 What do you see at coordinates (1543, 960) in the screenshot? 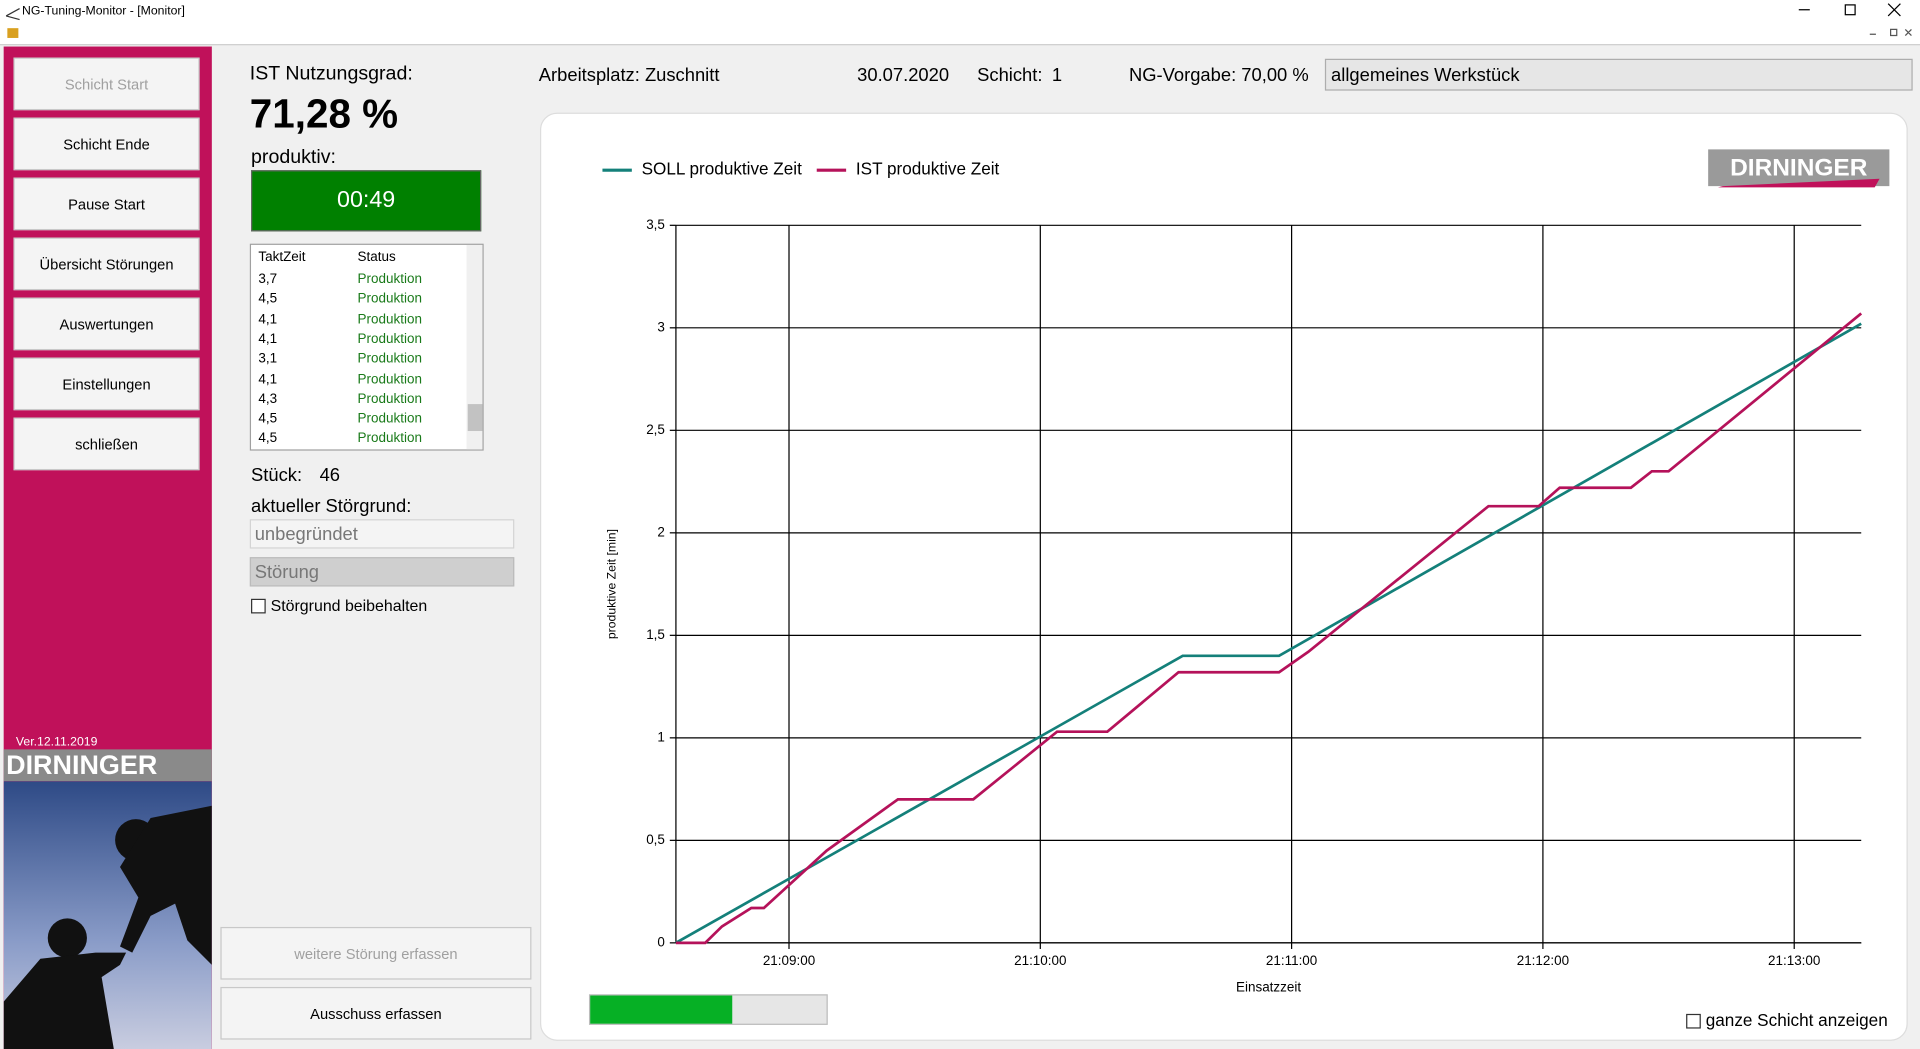
I see `x-tick-label: 21:12:00` at bounding box center [1543, 960].